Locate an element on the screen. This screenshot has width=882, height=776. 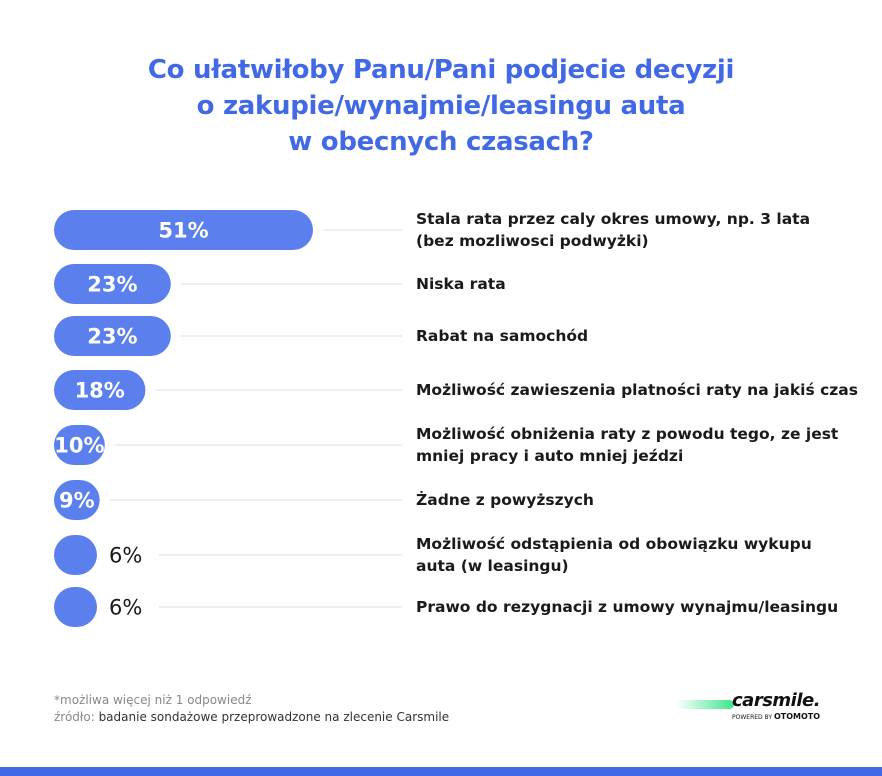
logo-swoosh-icon is located at coordinates (705, 704).